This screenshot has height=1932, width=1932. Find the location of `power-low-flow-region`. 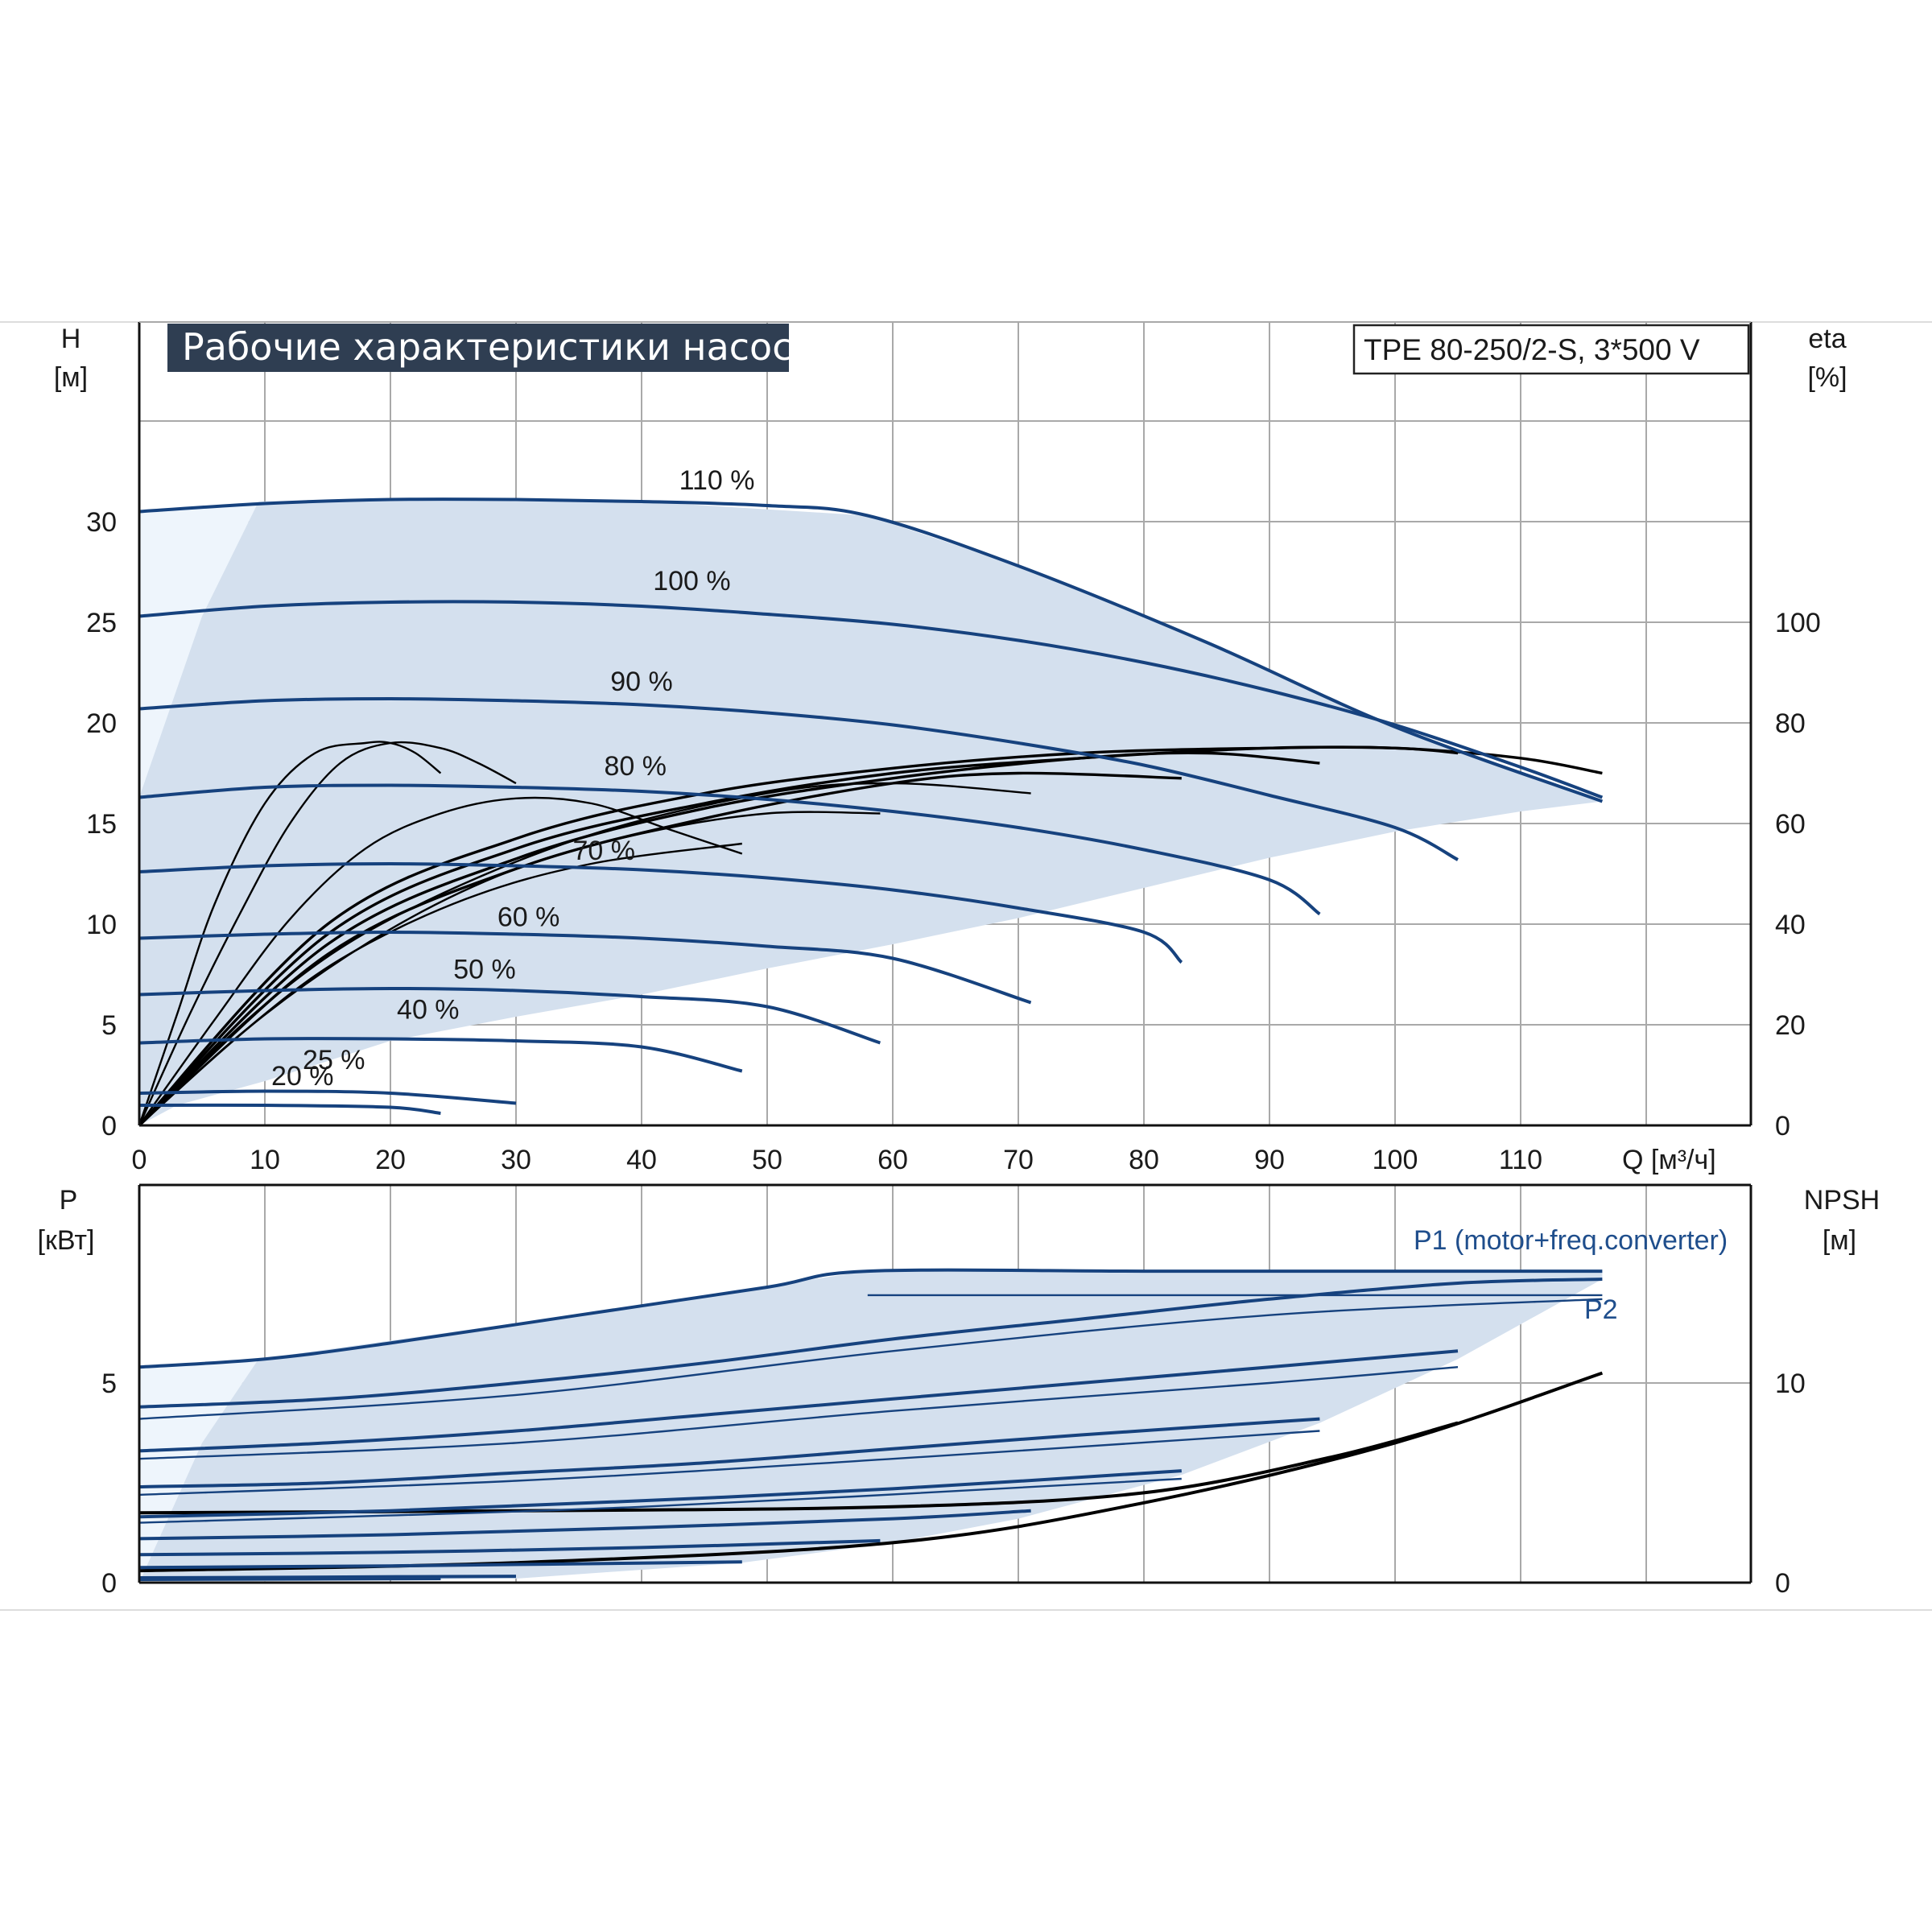

power-low-flow-region is located at coordinates (199, 1471).